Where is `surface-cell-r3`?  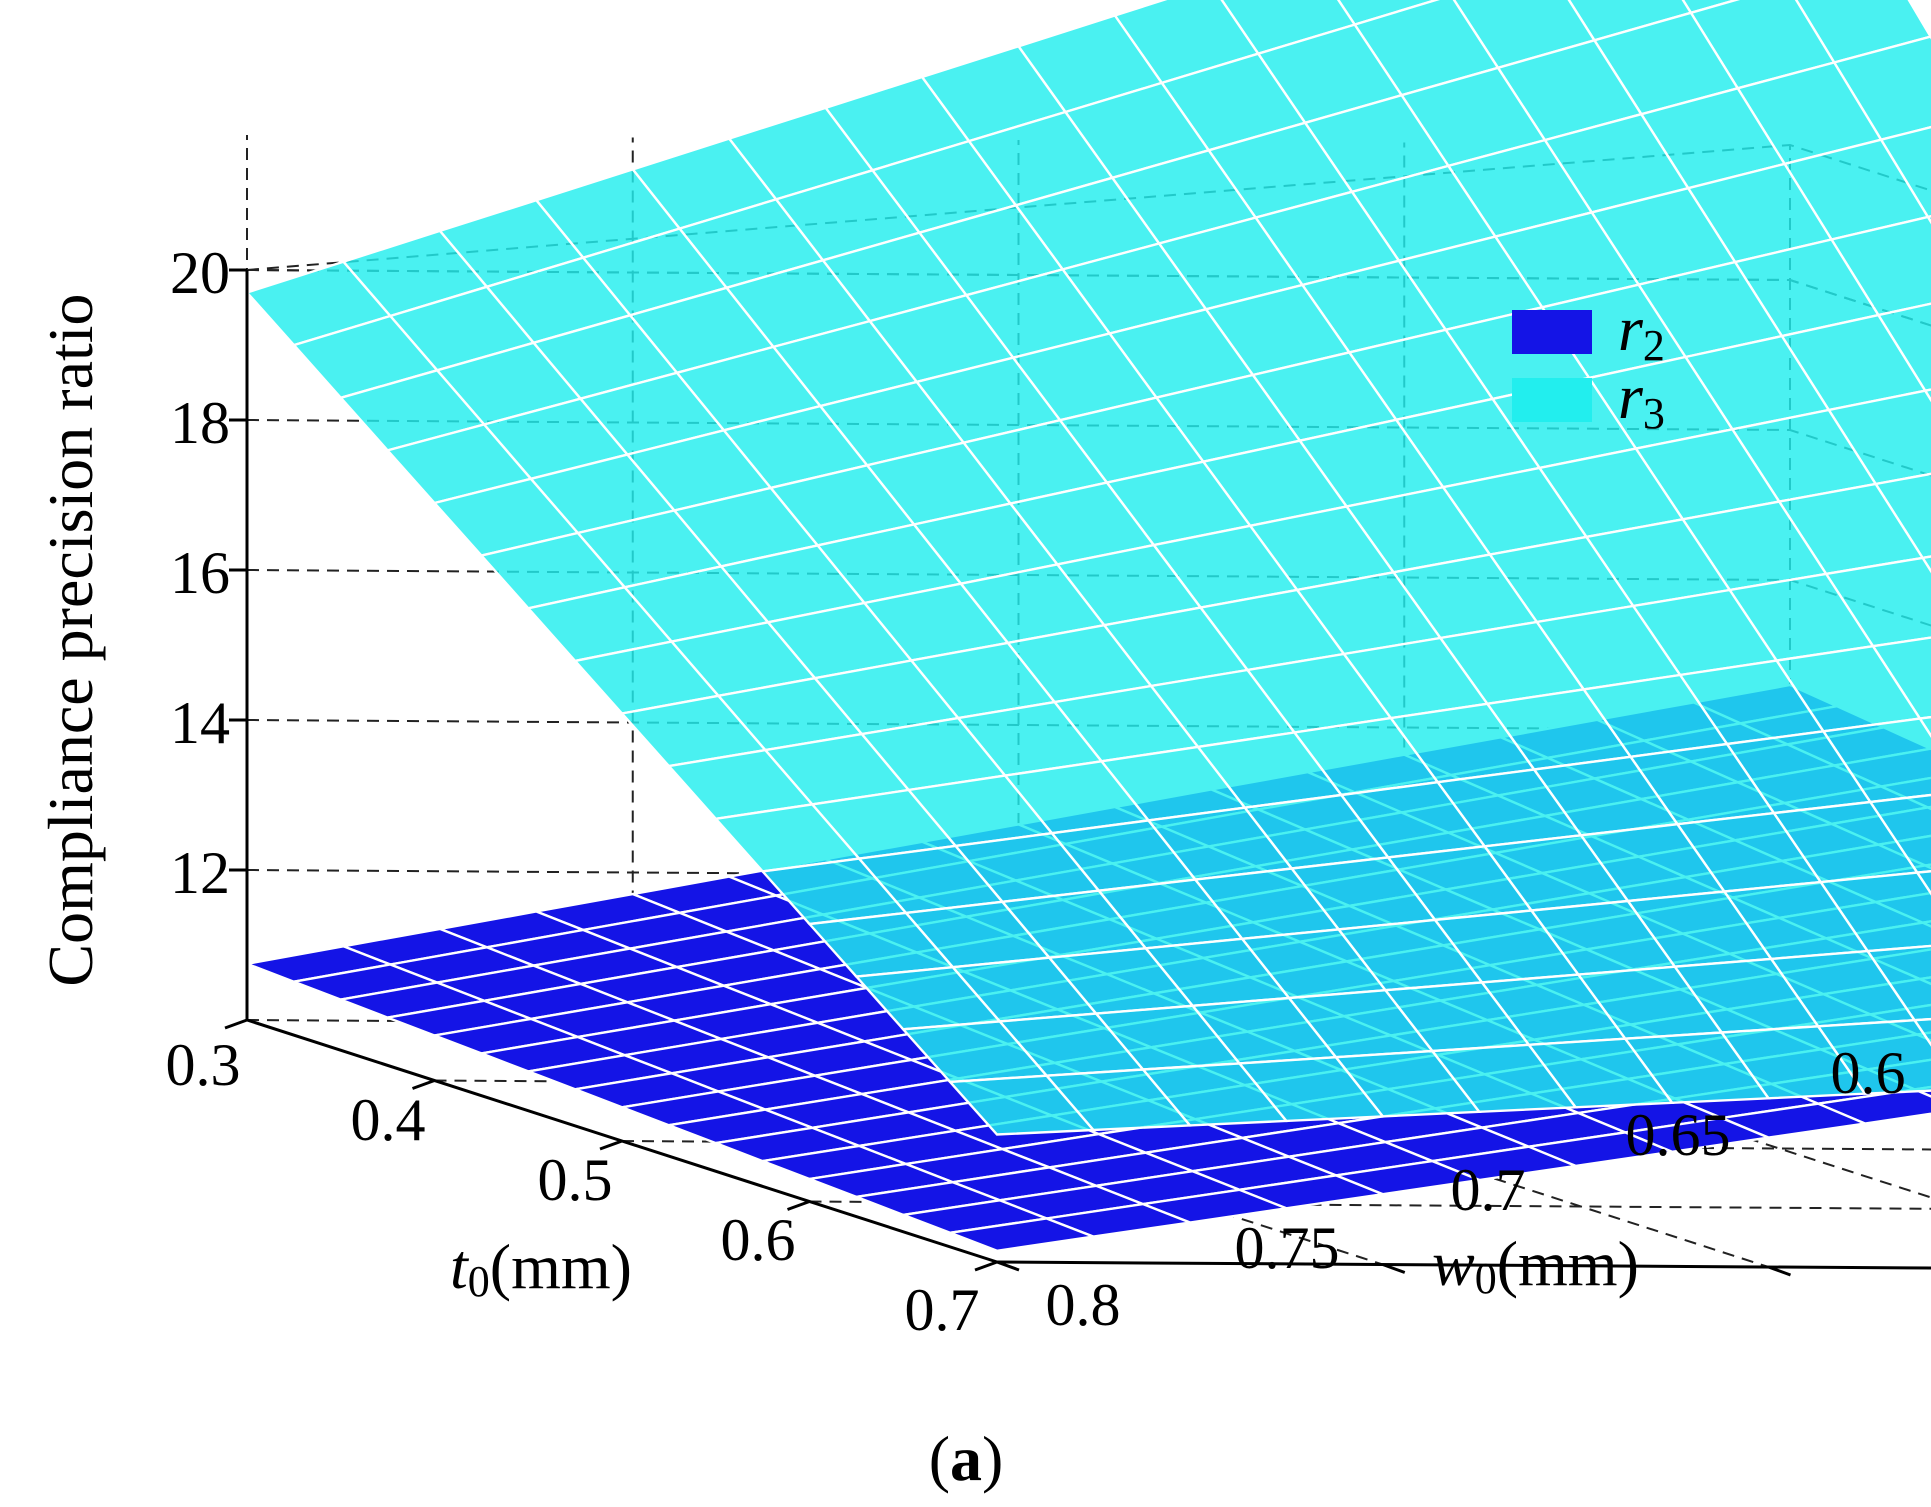 surface-cell-r3 is located at coordinates (1021, 1105).